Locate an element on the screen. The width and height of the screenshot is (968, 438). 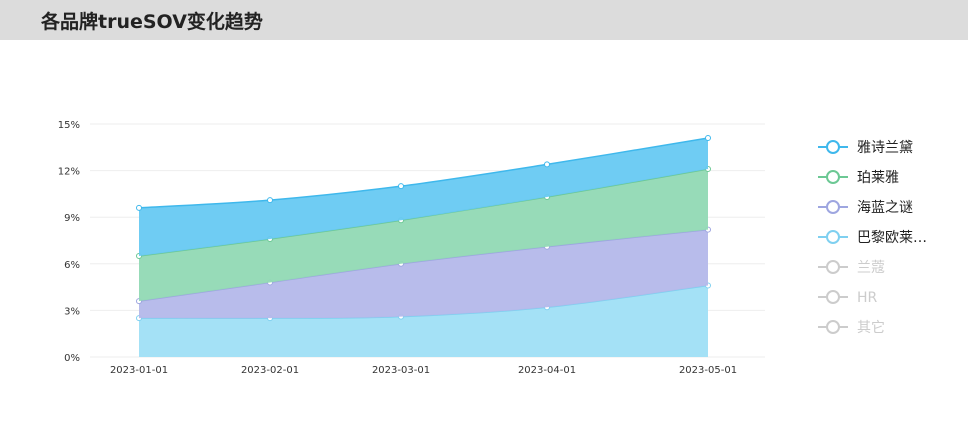
y-tick-label: 3% is located at coordinates (72, 311).